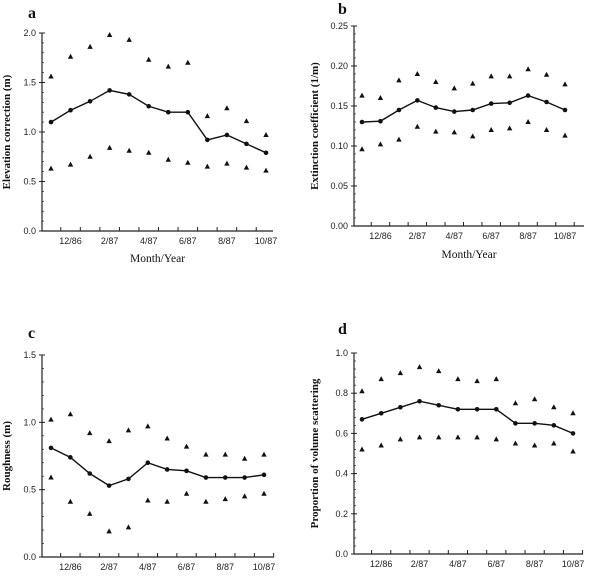 This screenshot has height=581, width=600. What do you see at coordinates (339, 226) in the screenshot?
I see `y-tick-label: 0.00` at bounding box center [339, 226].